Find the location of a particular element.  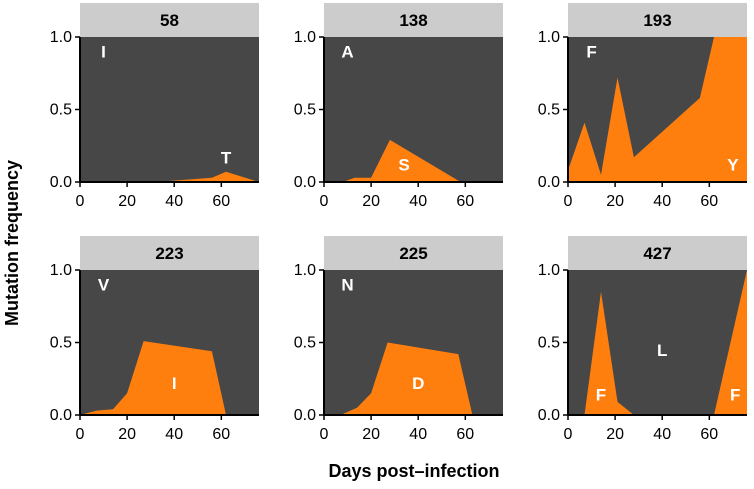

facet-strip-label: 193 is located at coordinates (657, 20).